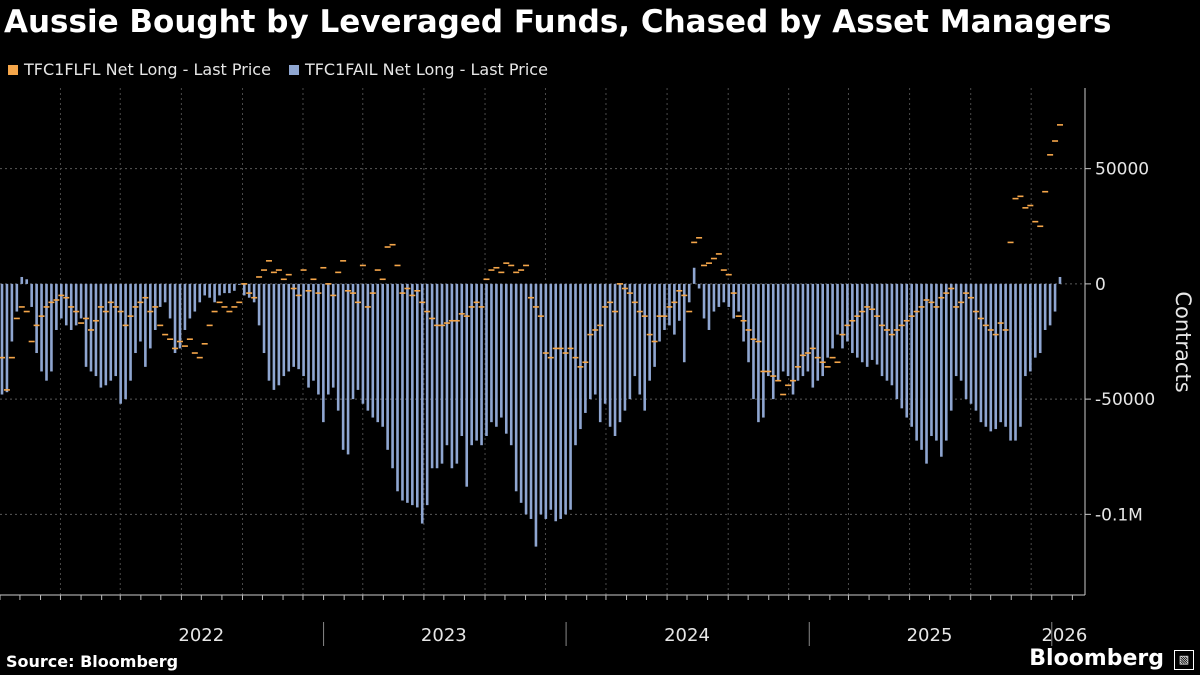 Image resolution: width=1200 pixels, height=675 pixels. I want to click on x-year-label: 2026, so click(1064, 635).